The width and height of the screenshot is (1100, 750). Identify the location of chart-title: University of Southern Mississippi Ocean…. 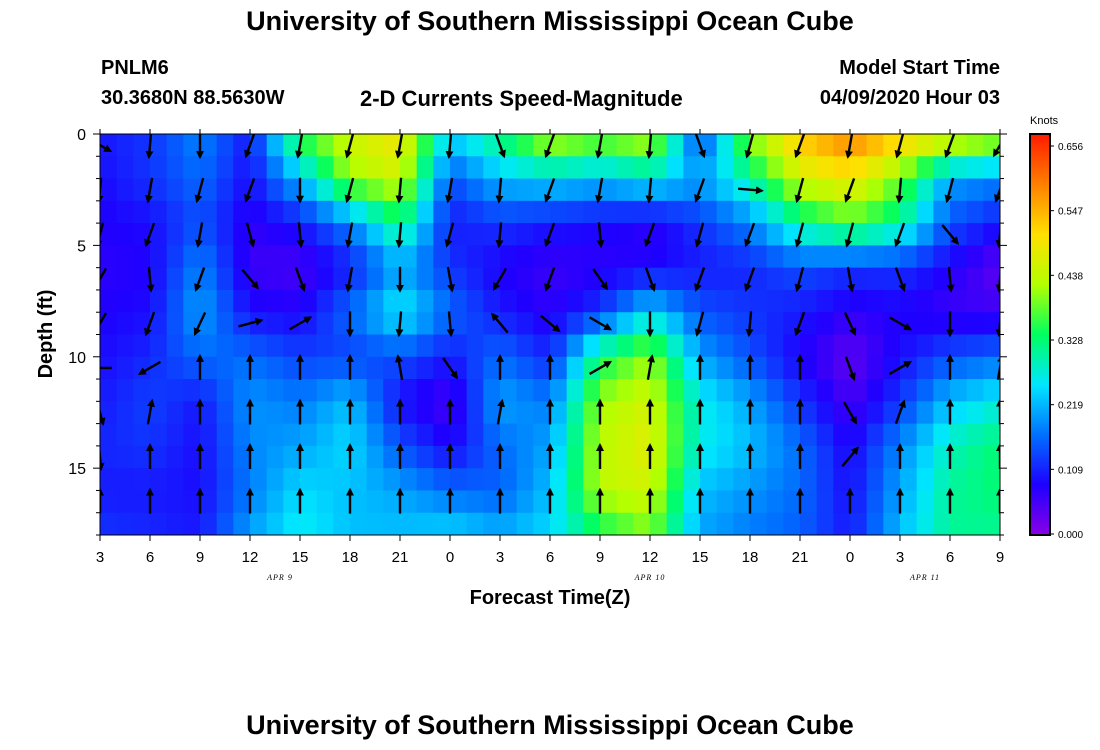
(550, 21).